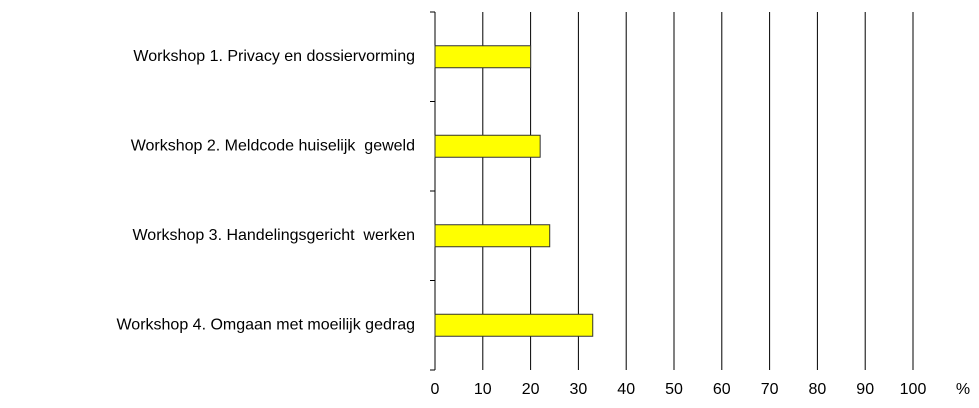 The height and width of the screenshot is (408, 979). What do you see at coordinates (265, 324) in the screenshot?
I see `y-tick-label: Workshop 4. Omgaan met moeilijk gedrag` at bounding box center [265, 324].